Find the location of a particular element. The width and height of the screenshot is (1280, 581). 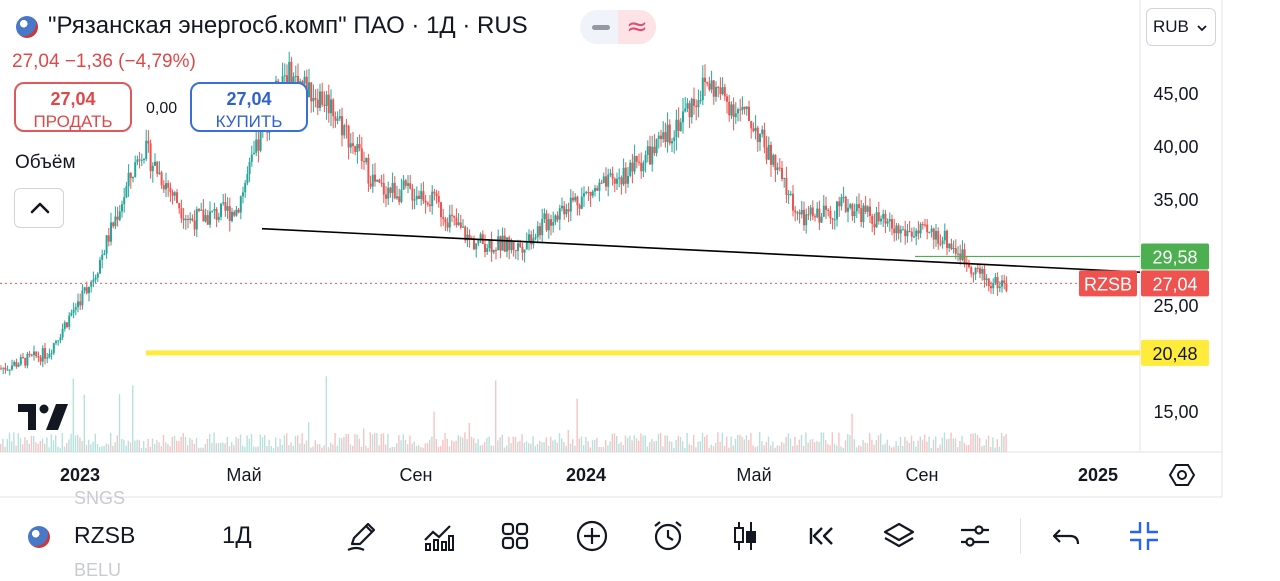

indicator-toggle: ≈ is located at coordinates (618, 27).